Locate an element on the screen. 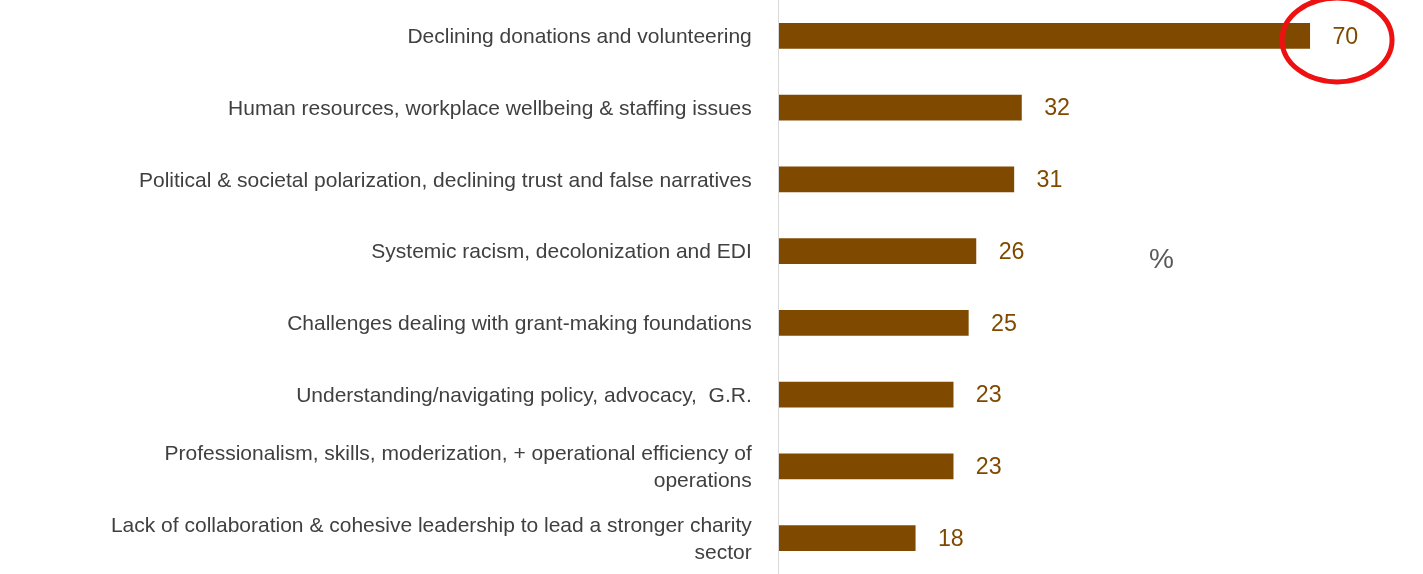  y-tick-label: Human resources, workplace wellbeing & staffing issues is located at coordinates (490, 107).